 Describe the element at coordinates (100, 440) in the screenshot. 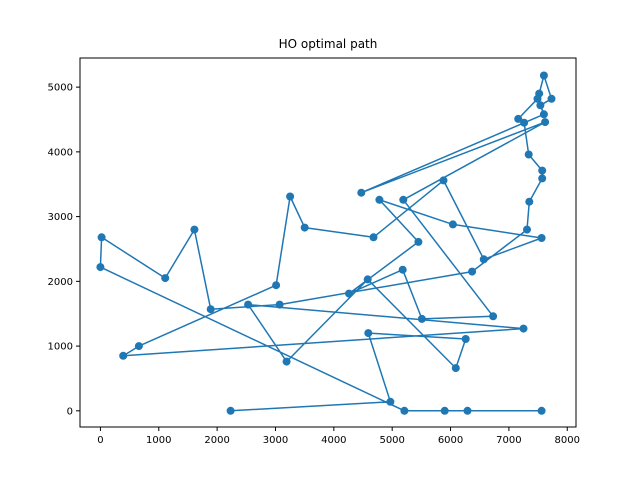

I see `x-tick-label: 0` at that location.